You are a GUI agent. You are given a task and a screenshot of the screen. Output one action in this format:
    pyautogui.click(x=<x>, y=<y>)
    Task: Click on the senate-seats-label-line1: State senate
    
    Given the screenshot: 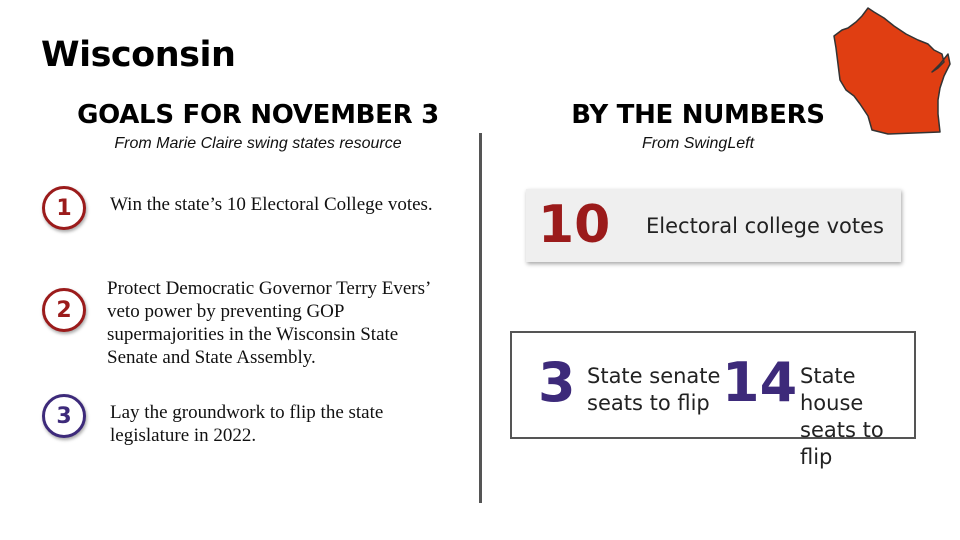 What is the action you would take?
    pyautogui.click(x=654, y=376)
    